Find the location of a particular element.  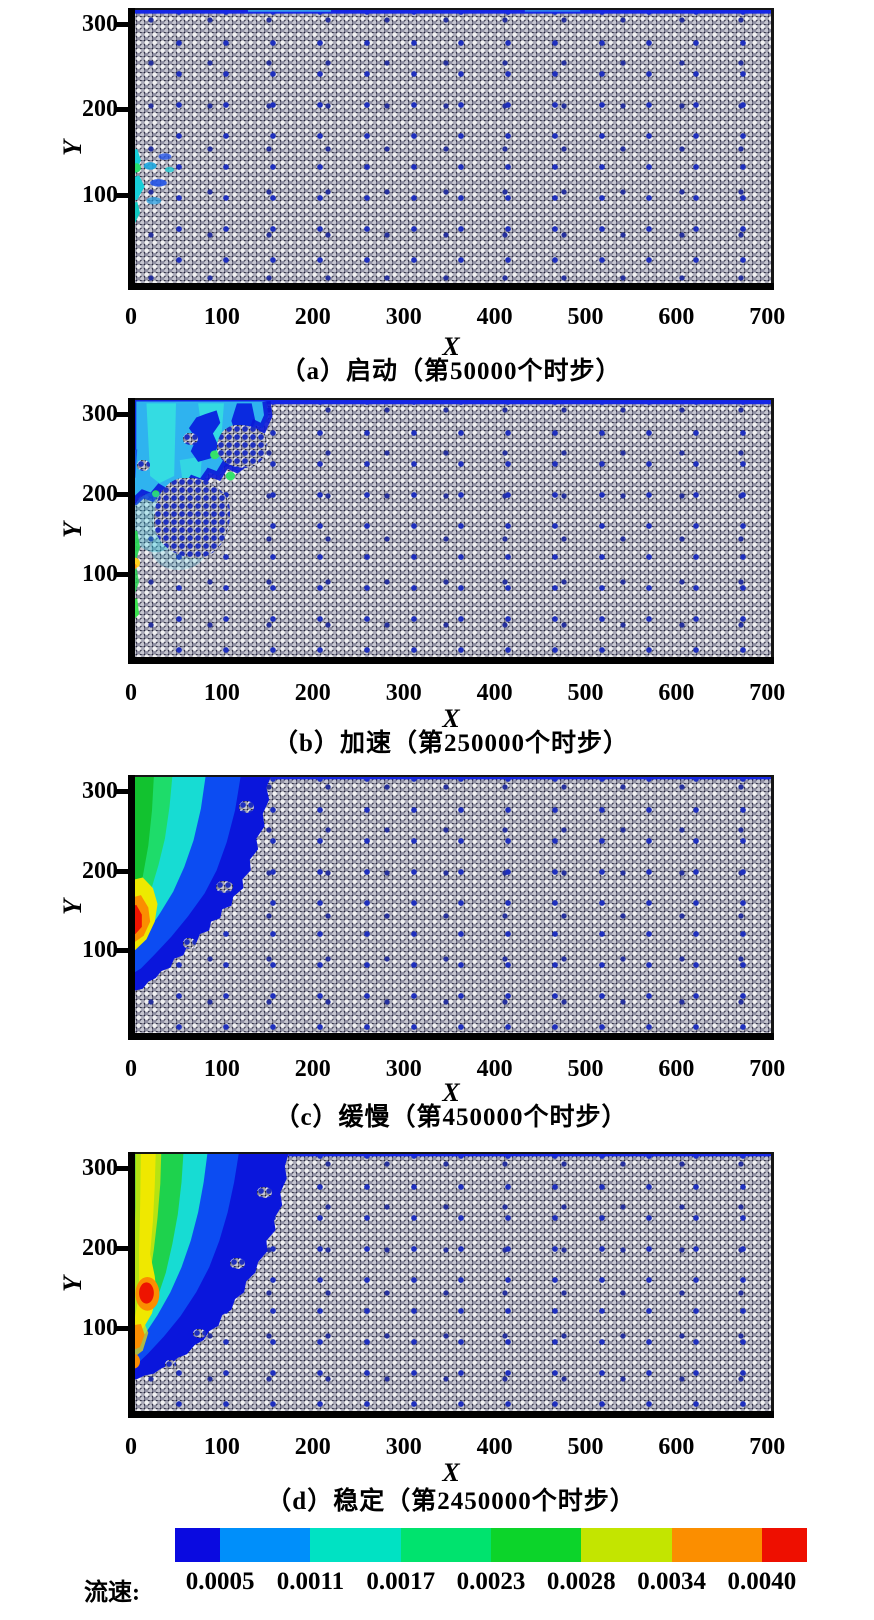

panel-d-caption: （d）稳定（第2450000个时步） is located at coordinates (451, 1501).